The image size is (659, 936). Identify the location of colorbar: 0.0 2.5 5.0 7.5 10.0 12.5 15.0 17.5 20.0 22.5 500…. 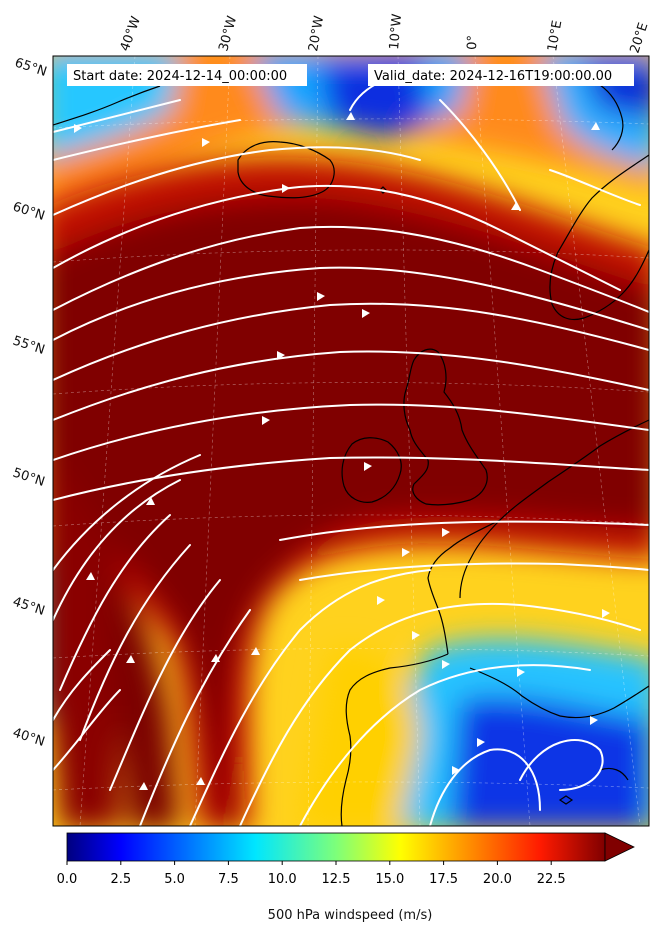
(346, 877).